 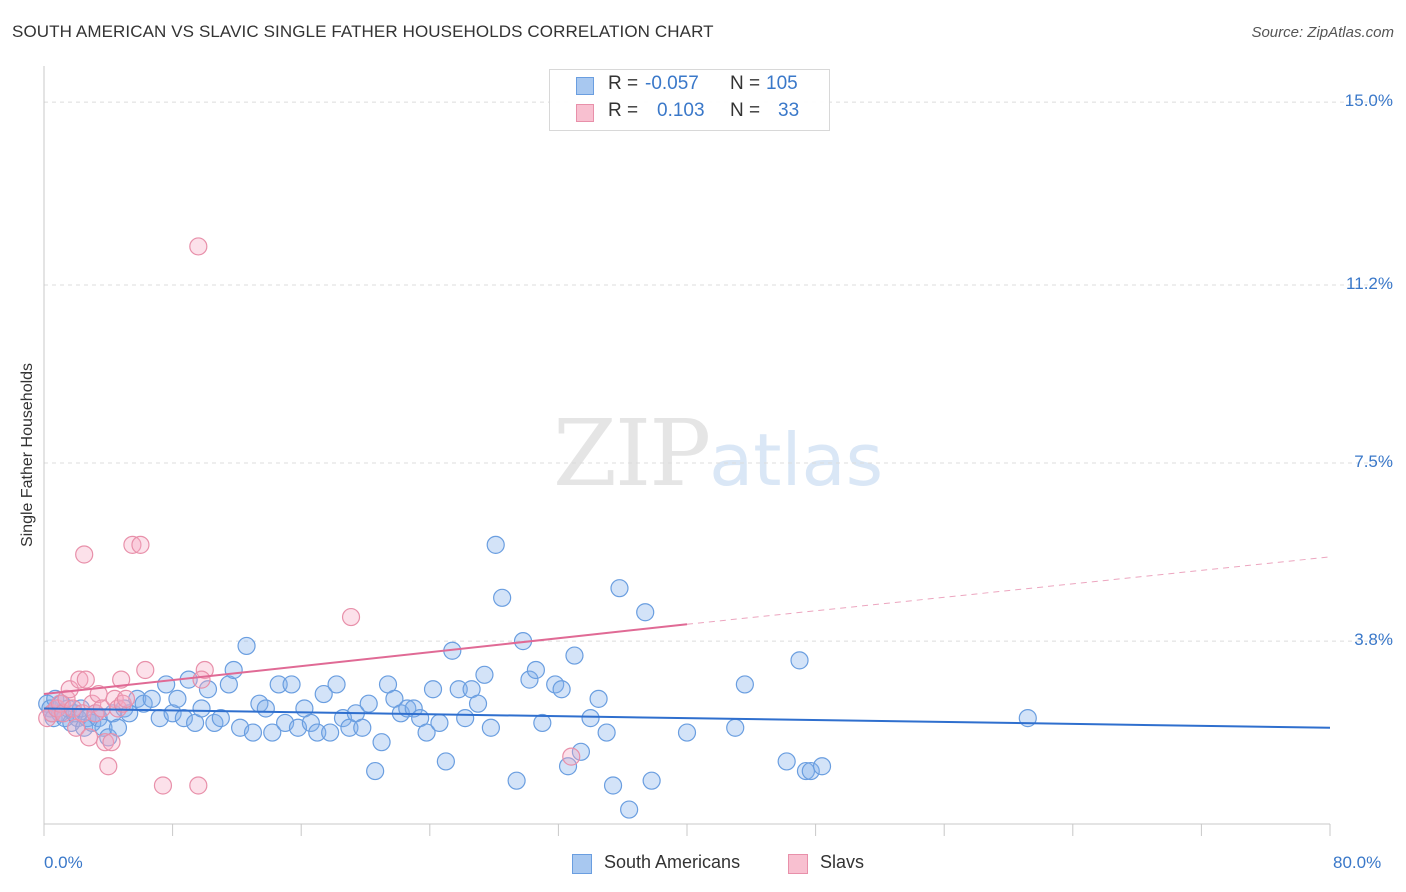 What do you see at coordinates (796, 460) in the screenshot?
I see `watermark-atlas: atlas` at bounding box center [796, 460].